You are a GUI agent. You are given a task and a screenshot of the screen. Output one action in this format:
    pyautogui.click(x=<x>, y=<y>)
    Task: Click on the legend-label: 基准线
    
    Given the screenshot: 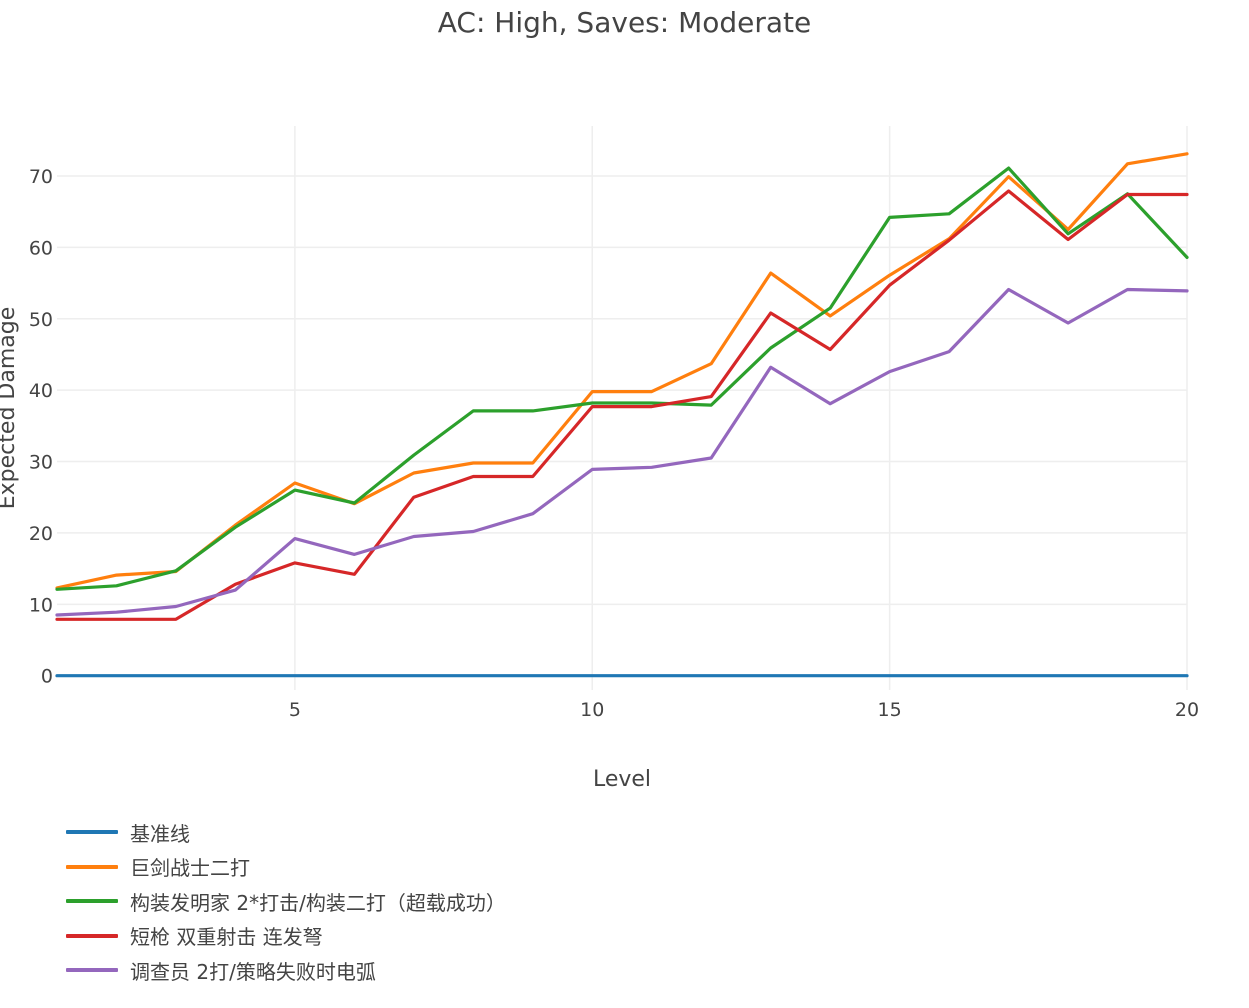 What is the action you would take?
    pyautogui.click(x=160, y=833)
    